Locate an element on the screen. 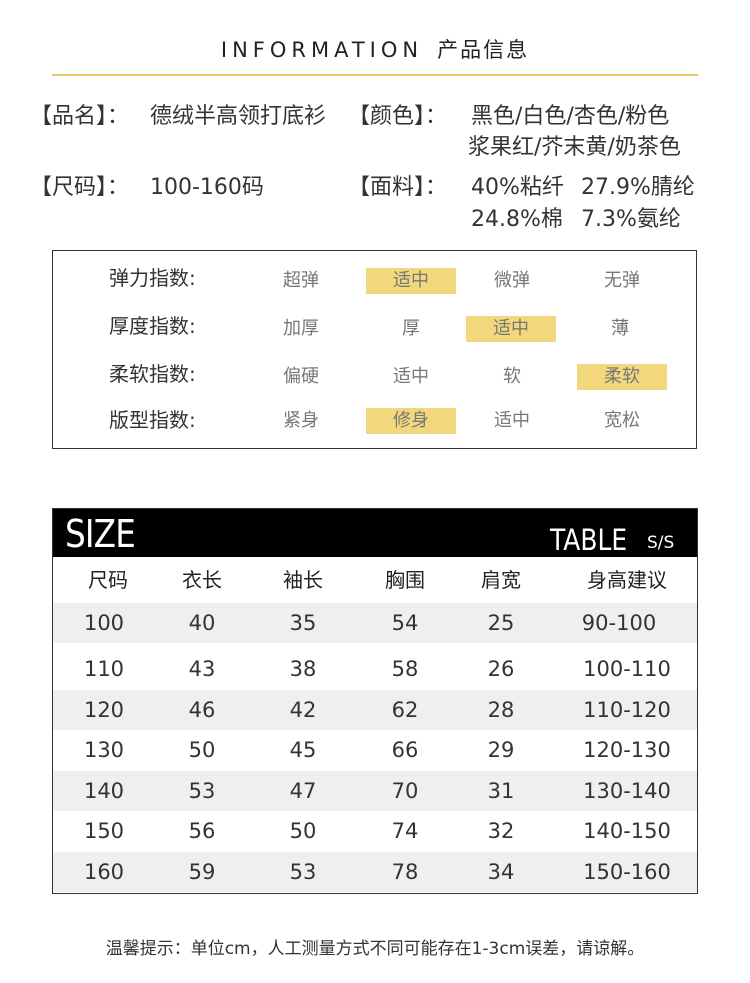 This screenshot has height=983, width=750. table-cell: 130 is located at coordinates (104, 750).